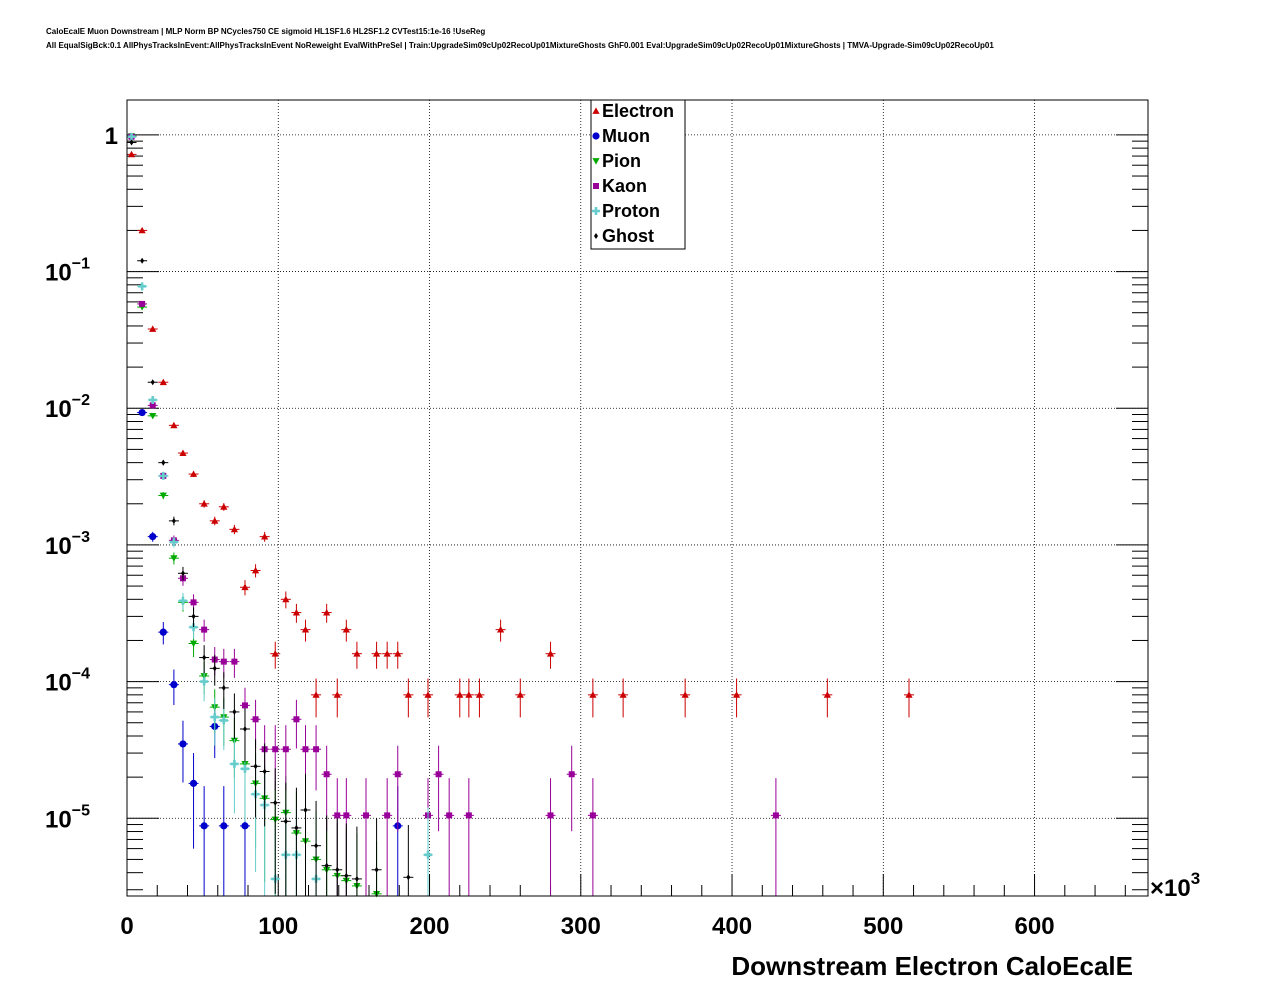 The height and width of the screenshot is (996, 1276). Describe the element at coordinates (81, 478) in the screenshot. I see `y-tick-labels: 110−110−210−310−410−5` at that location.